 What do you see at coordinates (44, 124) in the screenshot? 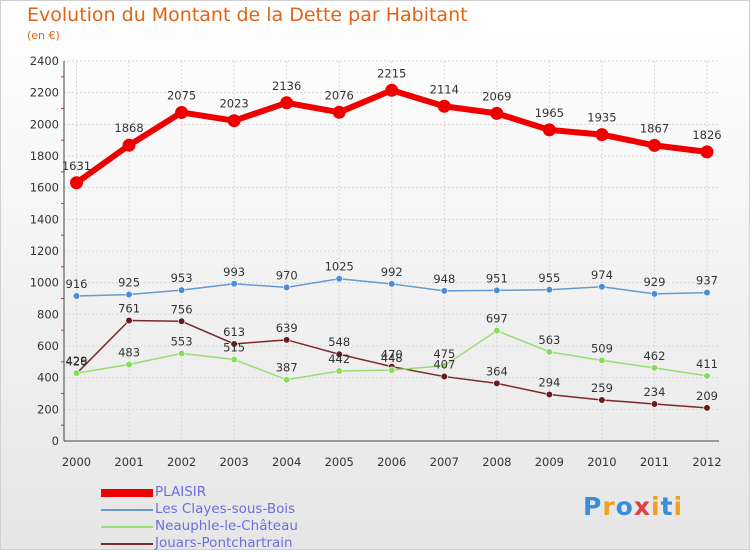
I see `y-tick-label: 2000` at bounding box center [44, 124].